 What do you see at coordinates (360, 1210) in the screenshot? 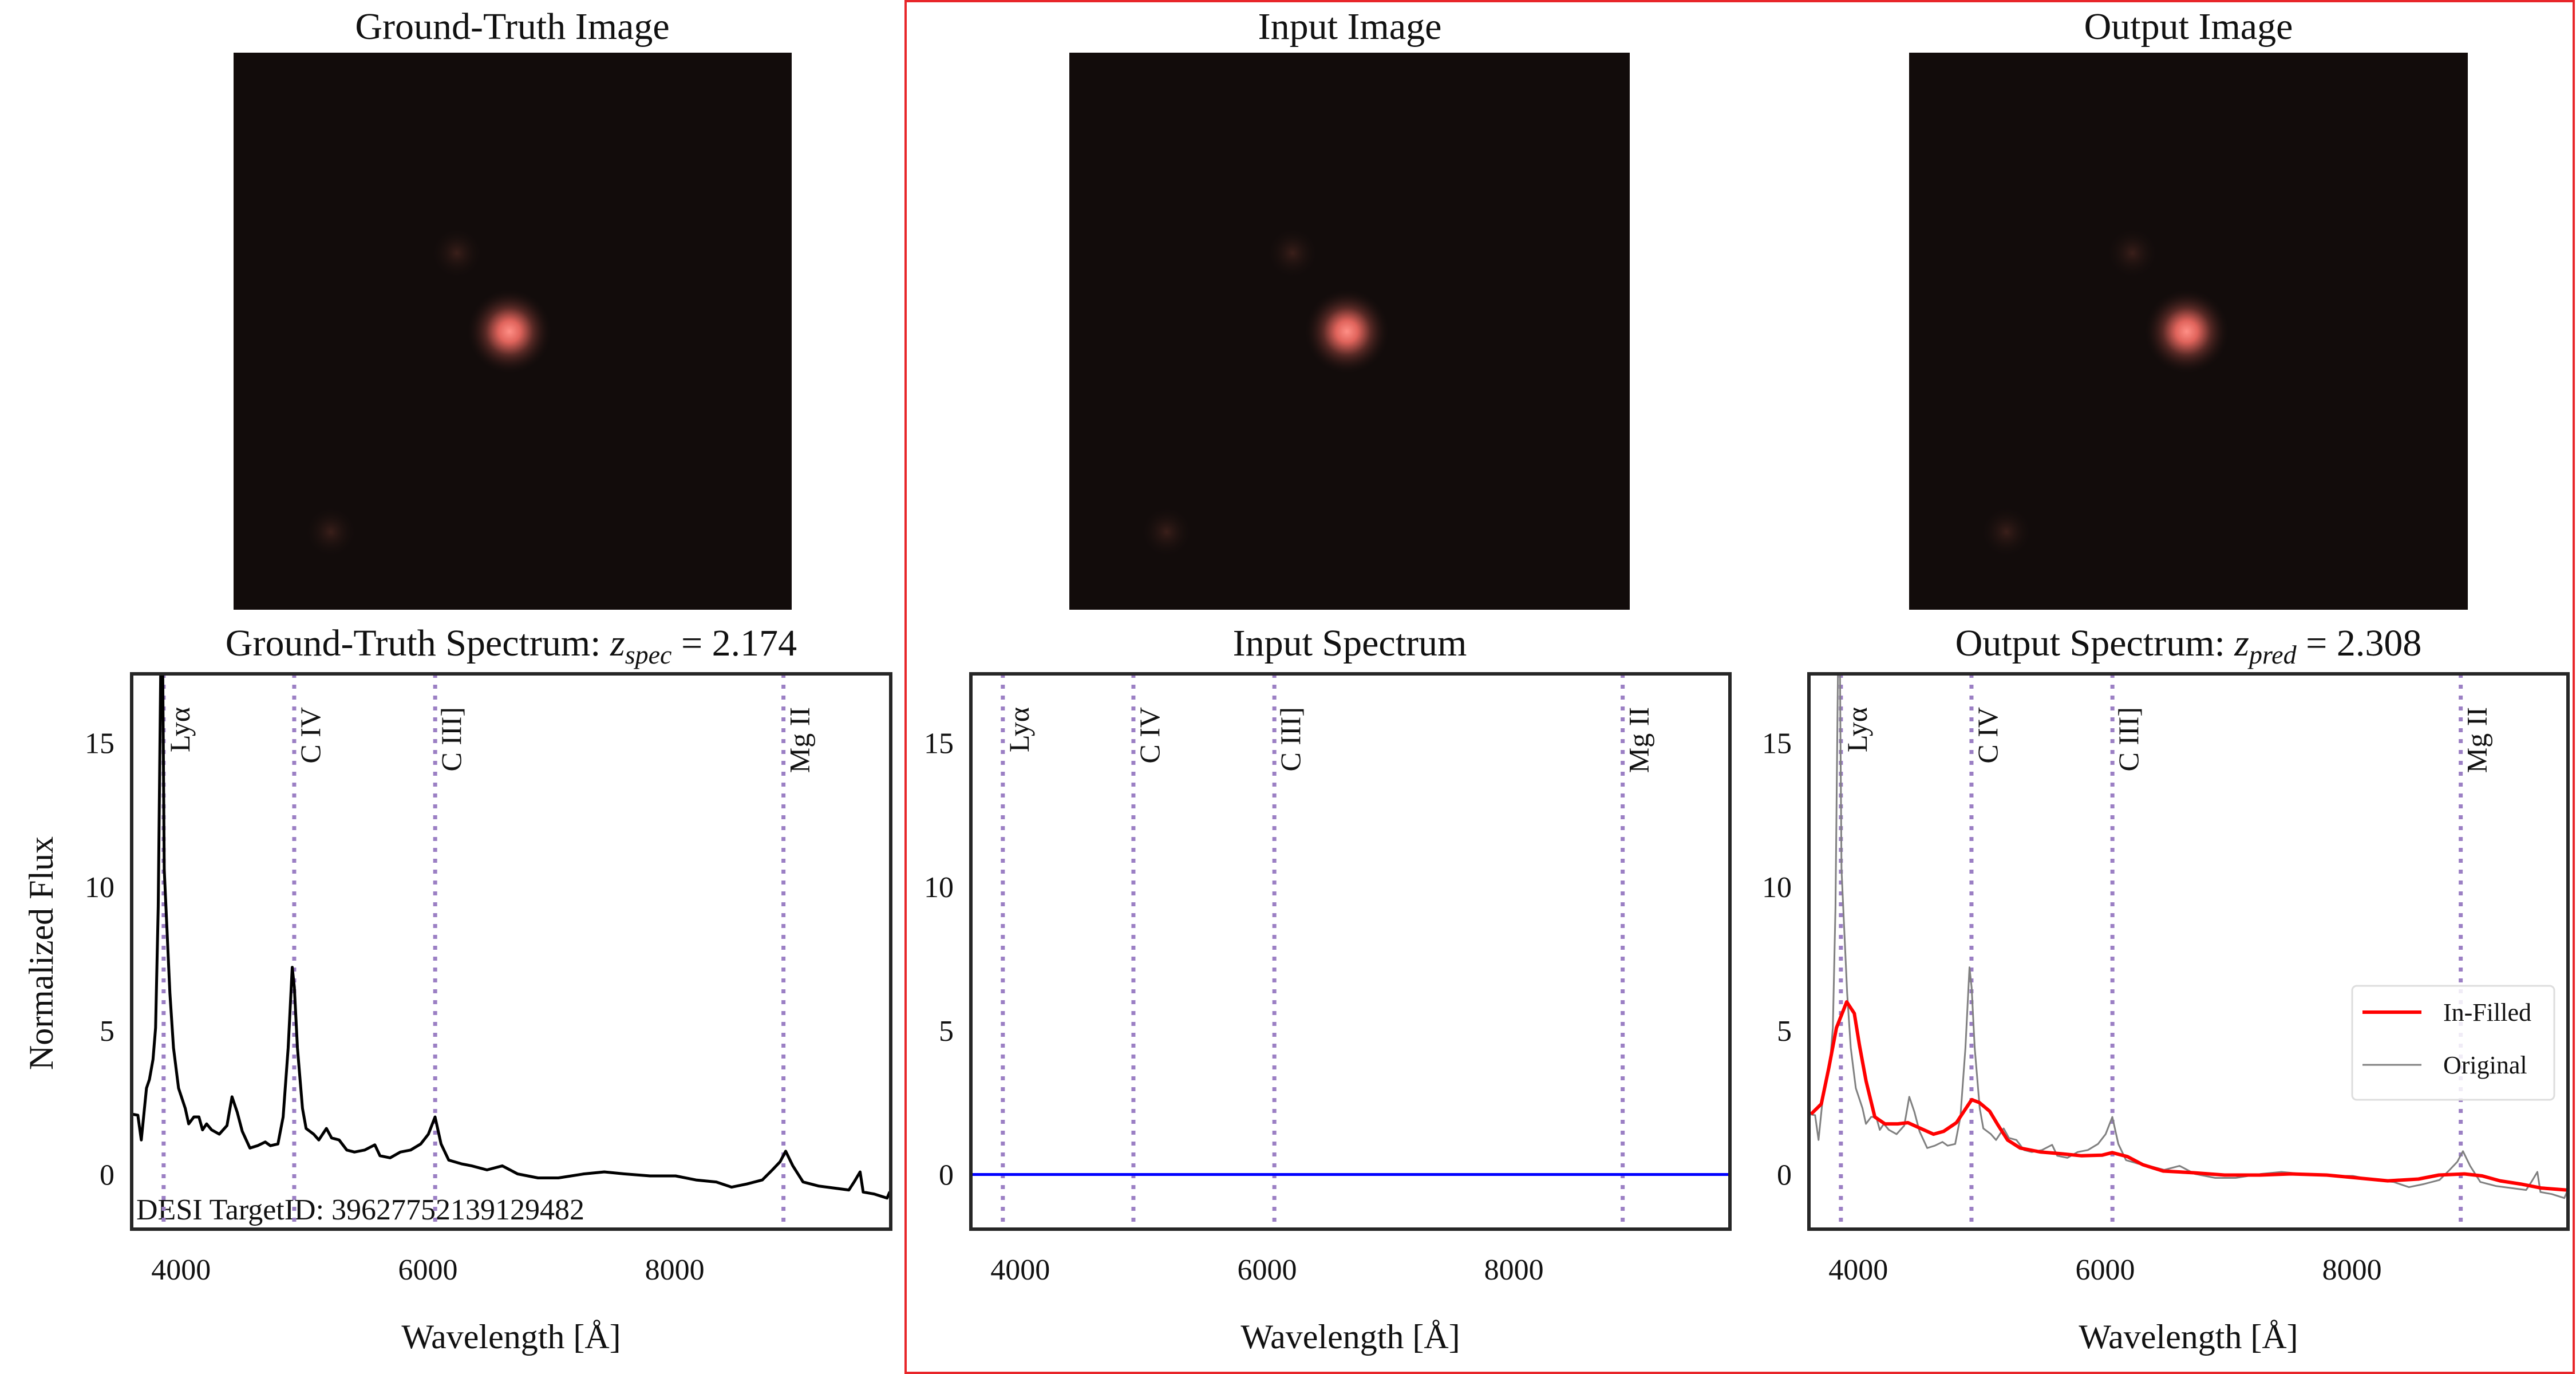
I see `desi-target-id: DESI TargetID: 39627752139129482` at bounding box center [360, 1210].